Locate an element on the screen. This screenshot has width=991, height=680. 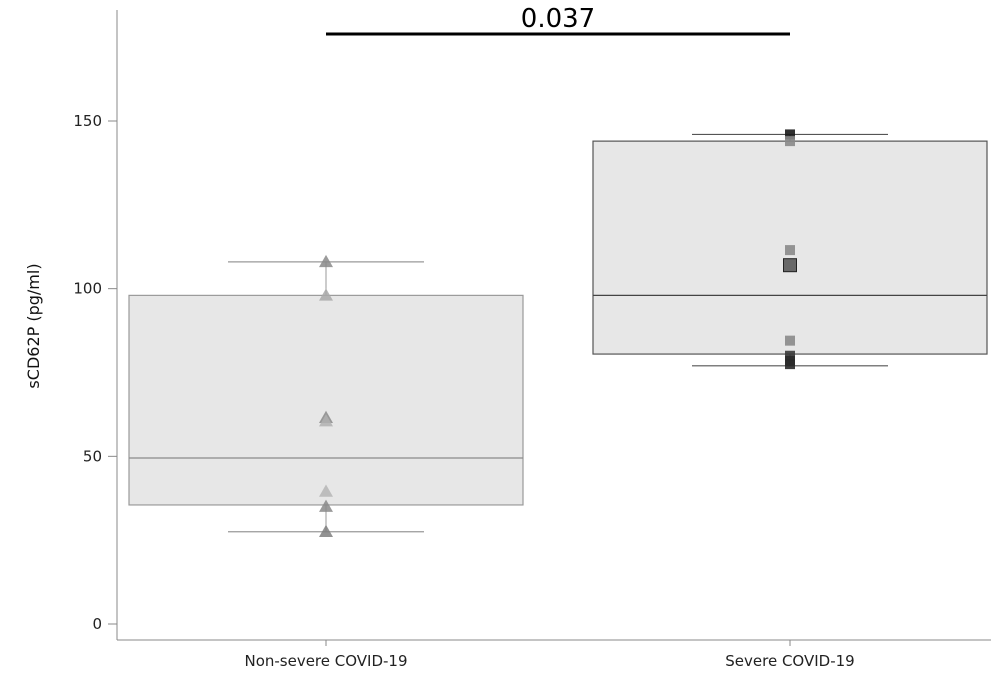
p-value-label: 0.037 is located at coordinates (558, 19).